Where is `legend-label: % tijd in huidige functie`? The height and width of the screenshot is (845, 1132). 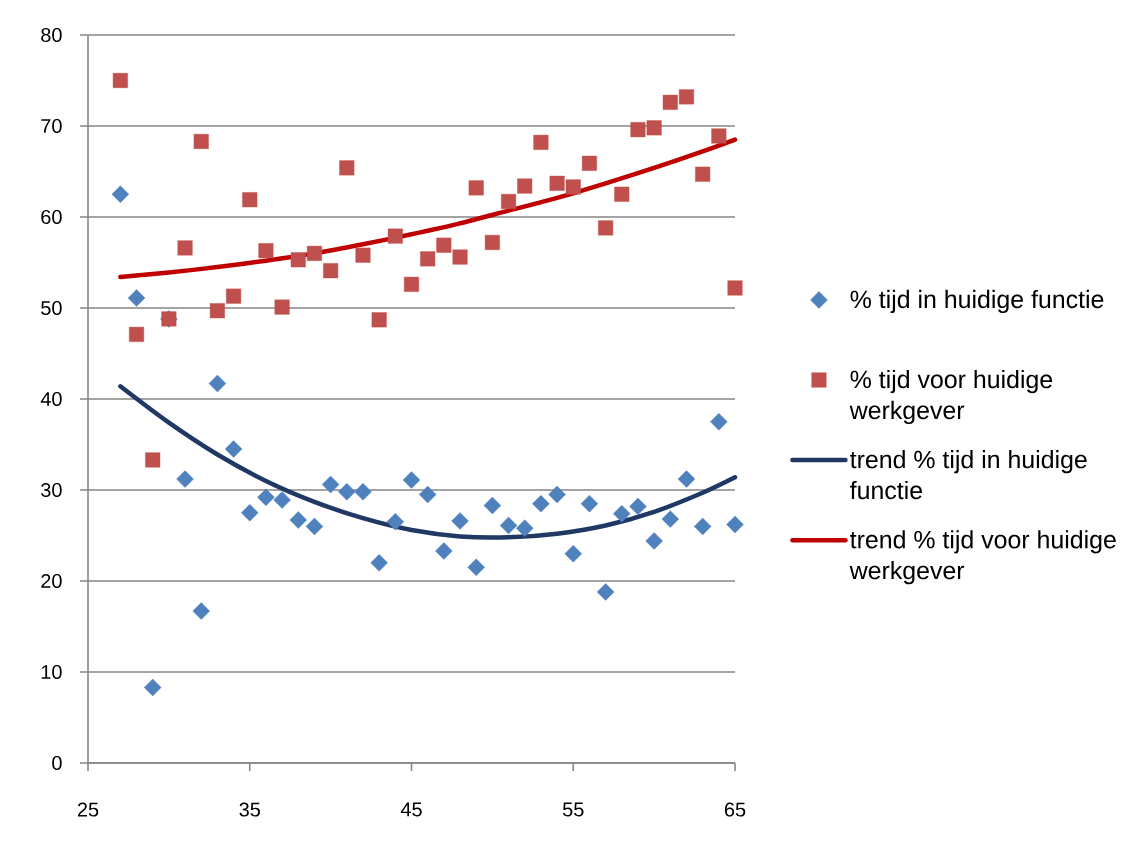
legend-label: % tijd in huidige functie is located at coordinates (977, 301).